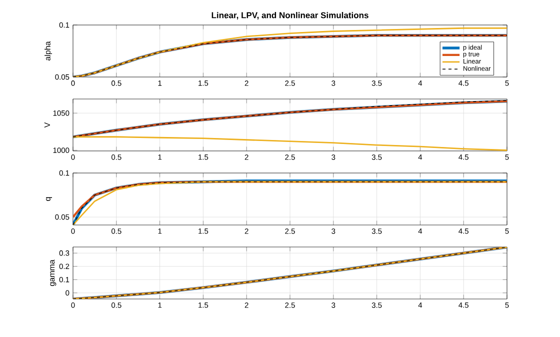 This screenshot has width=560, height=337. I want to click on y-axis-title: gamma, so click(53, 273).